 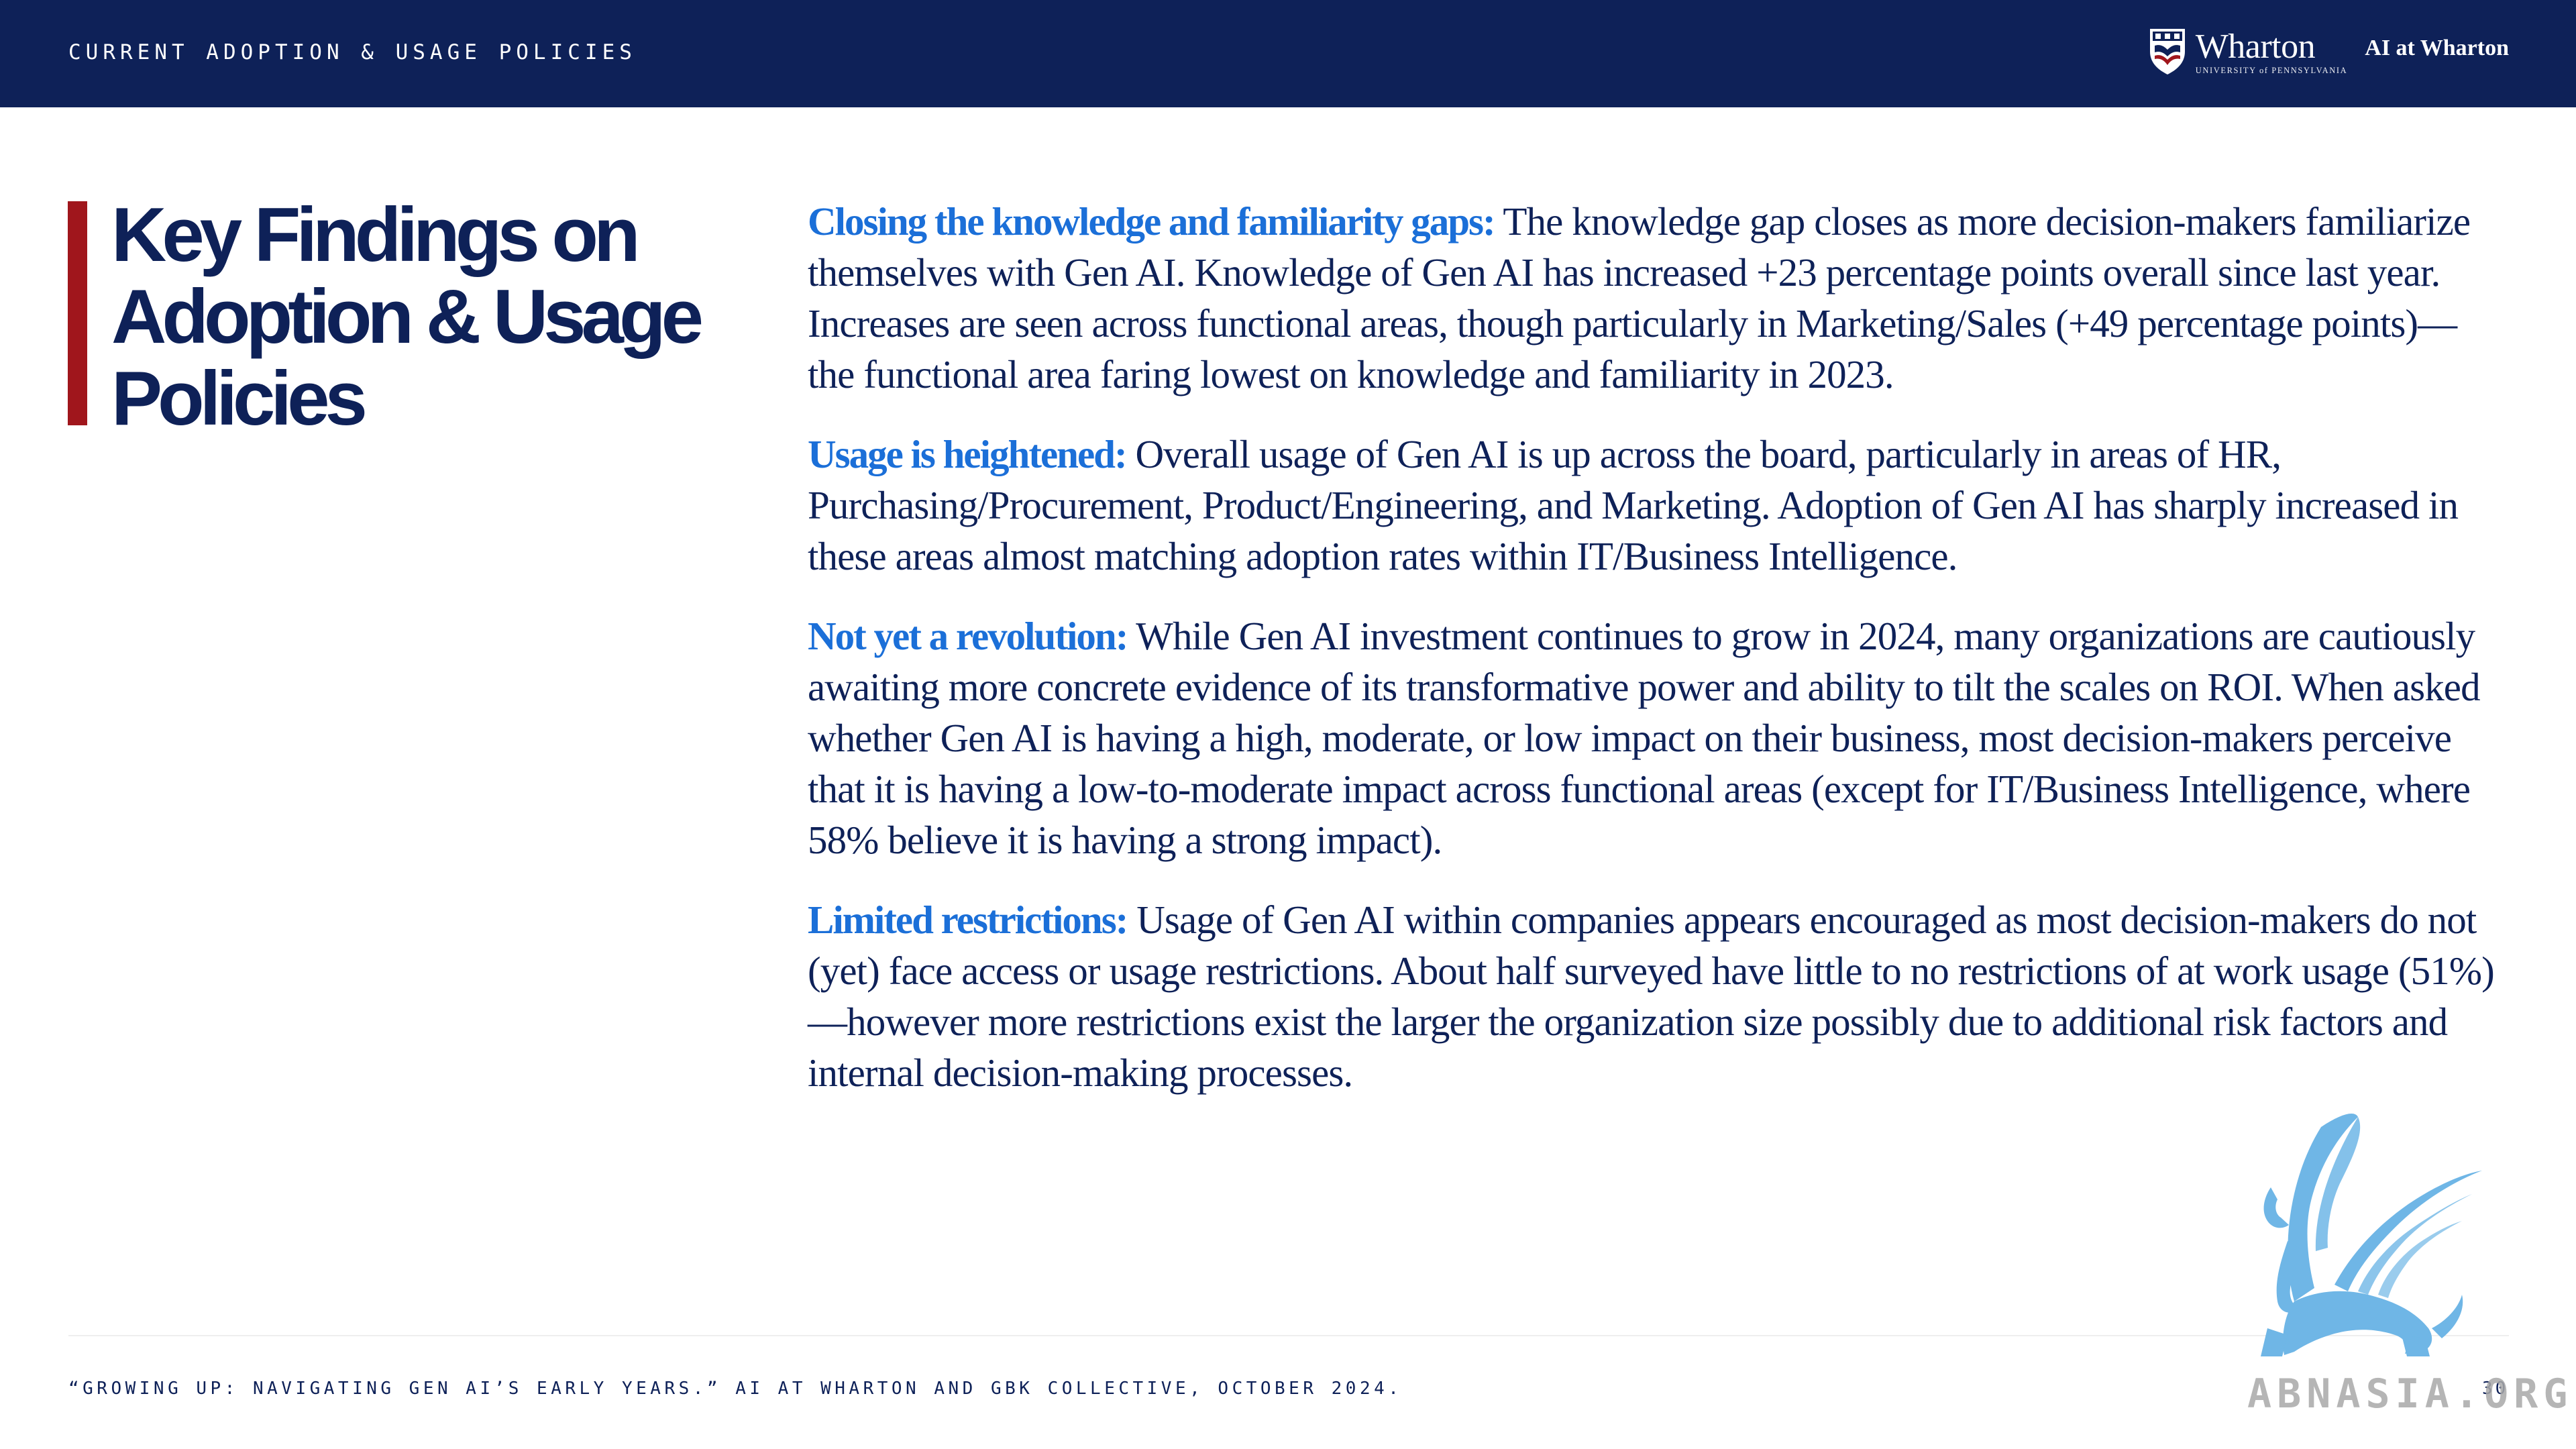 I want to click on watermark-text: ABNASIA.ORG, so click(x=2410, y=1394).